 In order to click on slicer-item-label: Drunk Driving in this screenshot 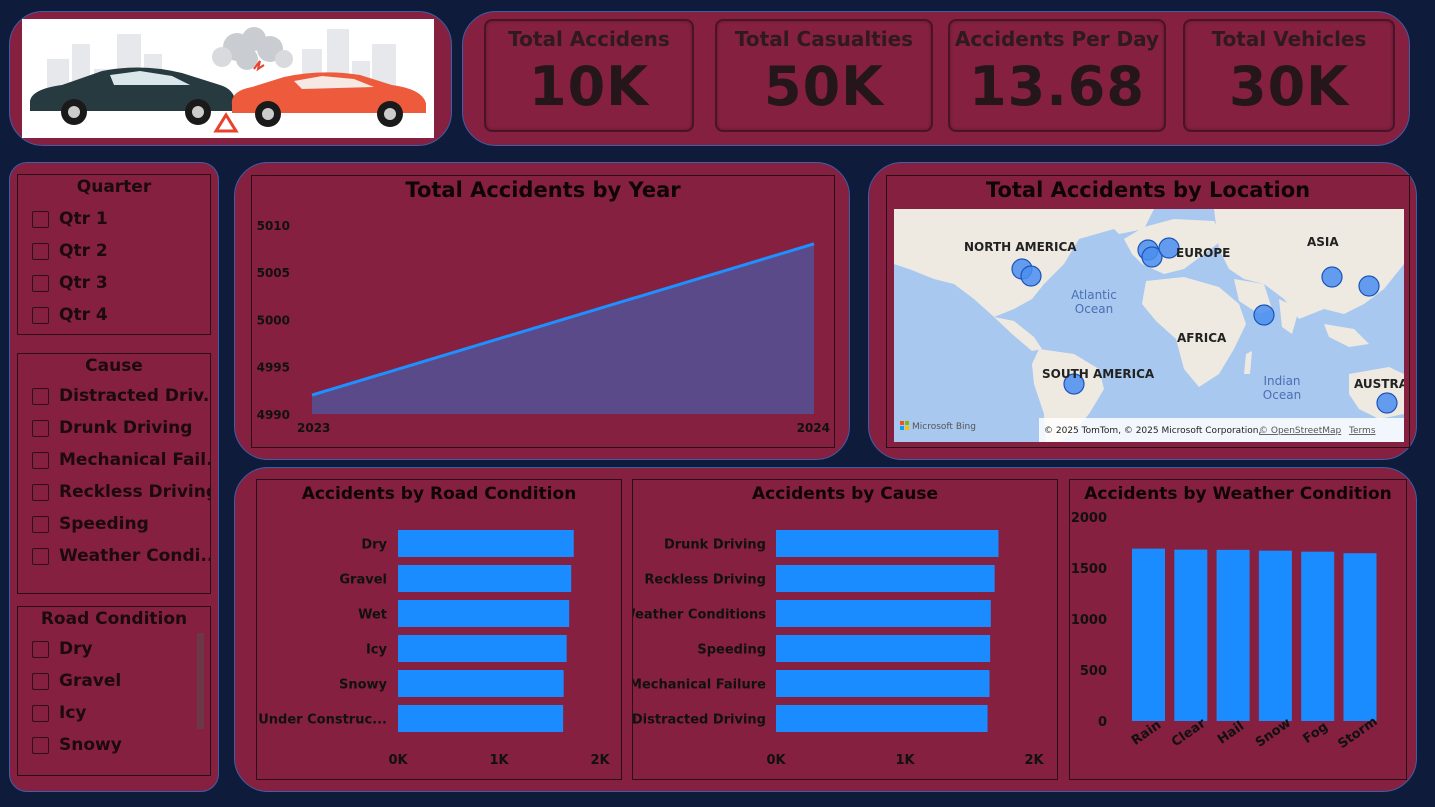, I will do `click(126, 428)`.